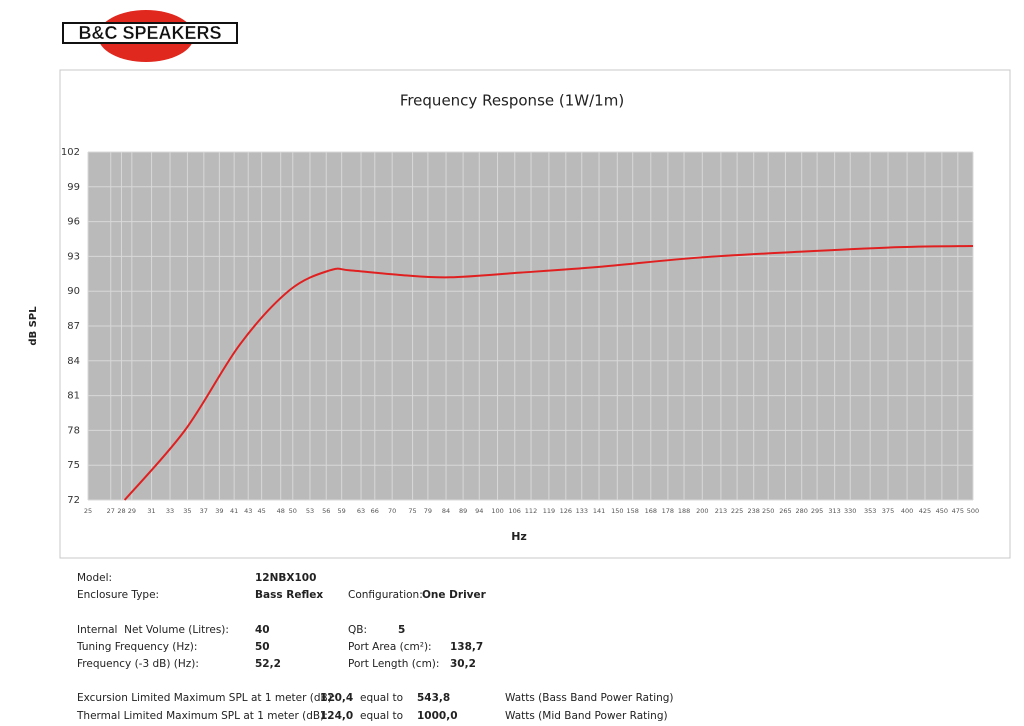 This screenshot has height=726, width=1024. What do you see at coordinates (586, 716) in the screenshot?
I see `spec-label: Watts (Mid Band Power Rating)` at bounding box center [586, 716].